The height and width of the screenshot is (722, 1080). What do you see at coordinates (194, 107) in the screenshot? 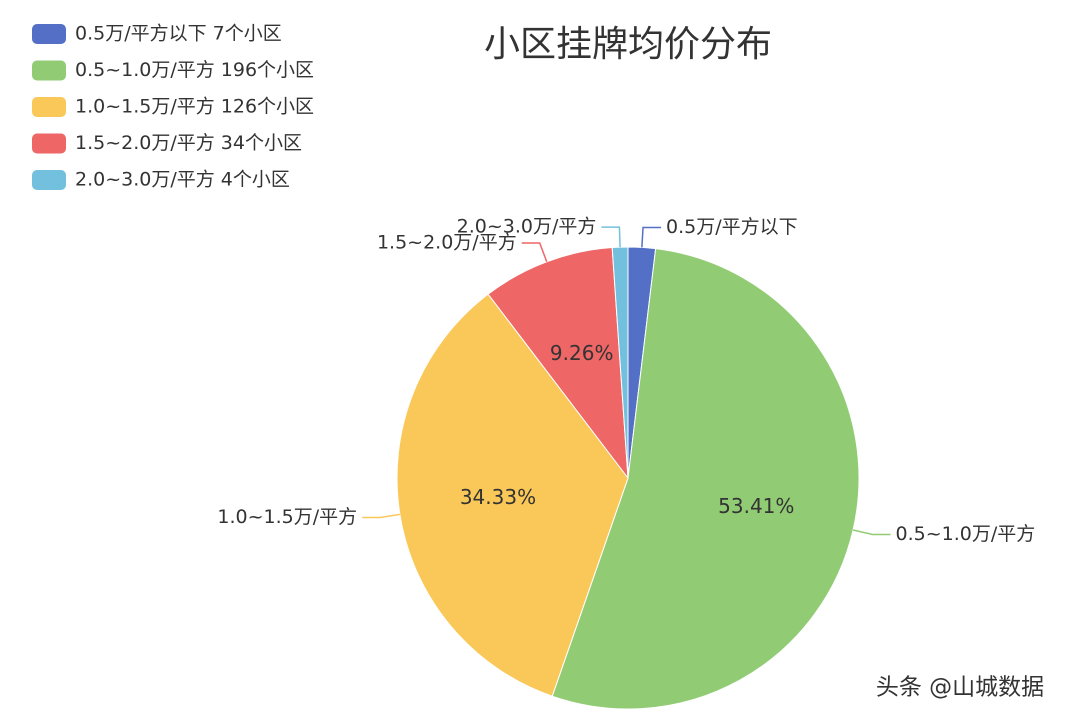
I see `legend-label: 1.0~1.5万/平方 126个小区` at bounding box center [194, 107].